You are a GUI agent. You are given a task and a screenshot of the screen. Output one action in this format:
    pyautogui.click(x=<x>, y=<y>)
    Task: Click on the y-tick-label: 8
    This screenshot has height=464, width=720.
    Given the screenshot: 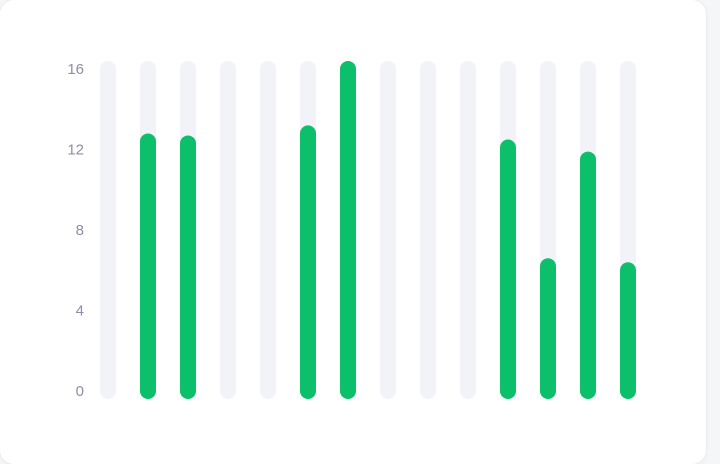 What is the action you would take?
    pyautogui.click(x=80, y=230)
    